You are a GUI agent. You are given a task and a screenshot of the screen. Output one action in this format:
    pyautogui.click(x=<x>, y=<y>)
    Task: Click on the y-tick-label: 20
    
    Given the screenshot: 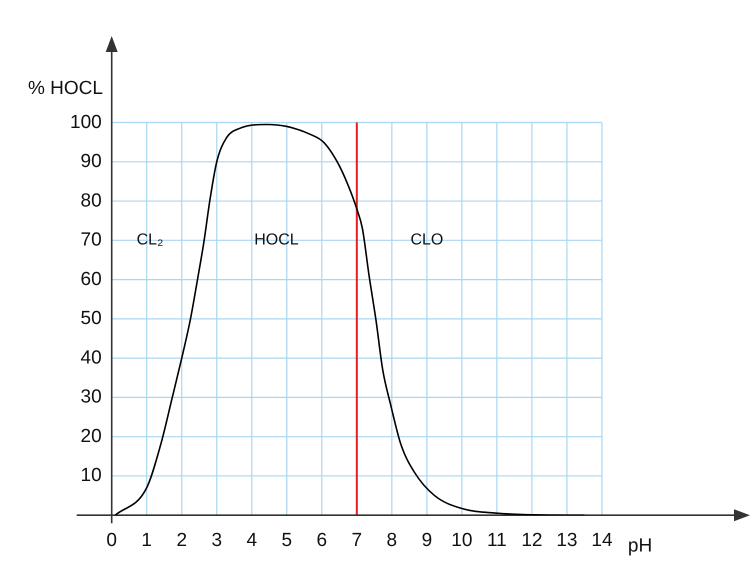 What is the action you would take?
    pyautogui.click(x=91, y=436)
    